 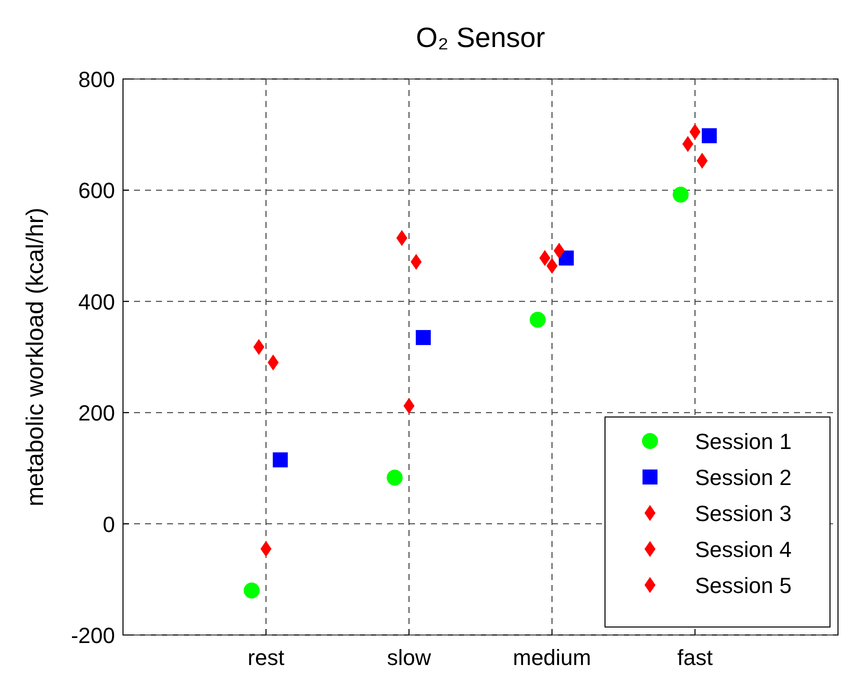 I want to click on x-tick-label: fast, so click(x=695, y=657).